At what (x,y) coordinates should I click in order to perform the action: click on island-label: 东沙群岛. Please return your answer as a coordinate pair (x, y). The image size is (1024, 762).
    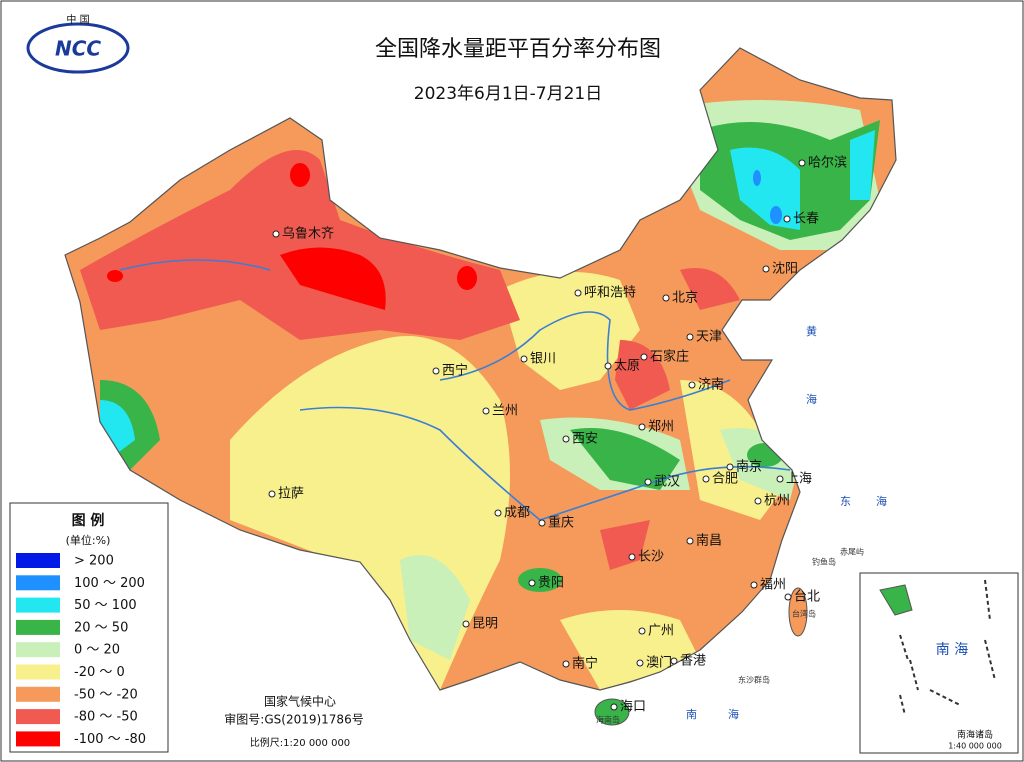
    Looking at the image, I should click on (754, 680).